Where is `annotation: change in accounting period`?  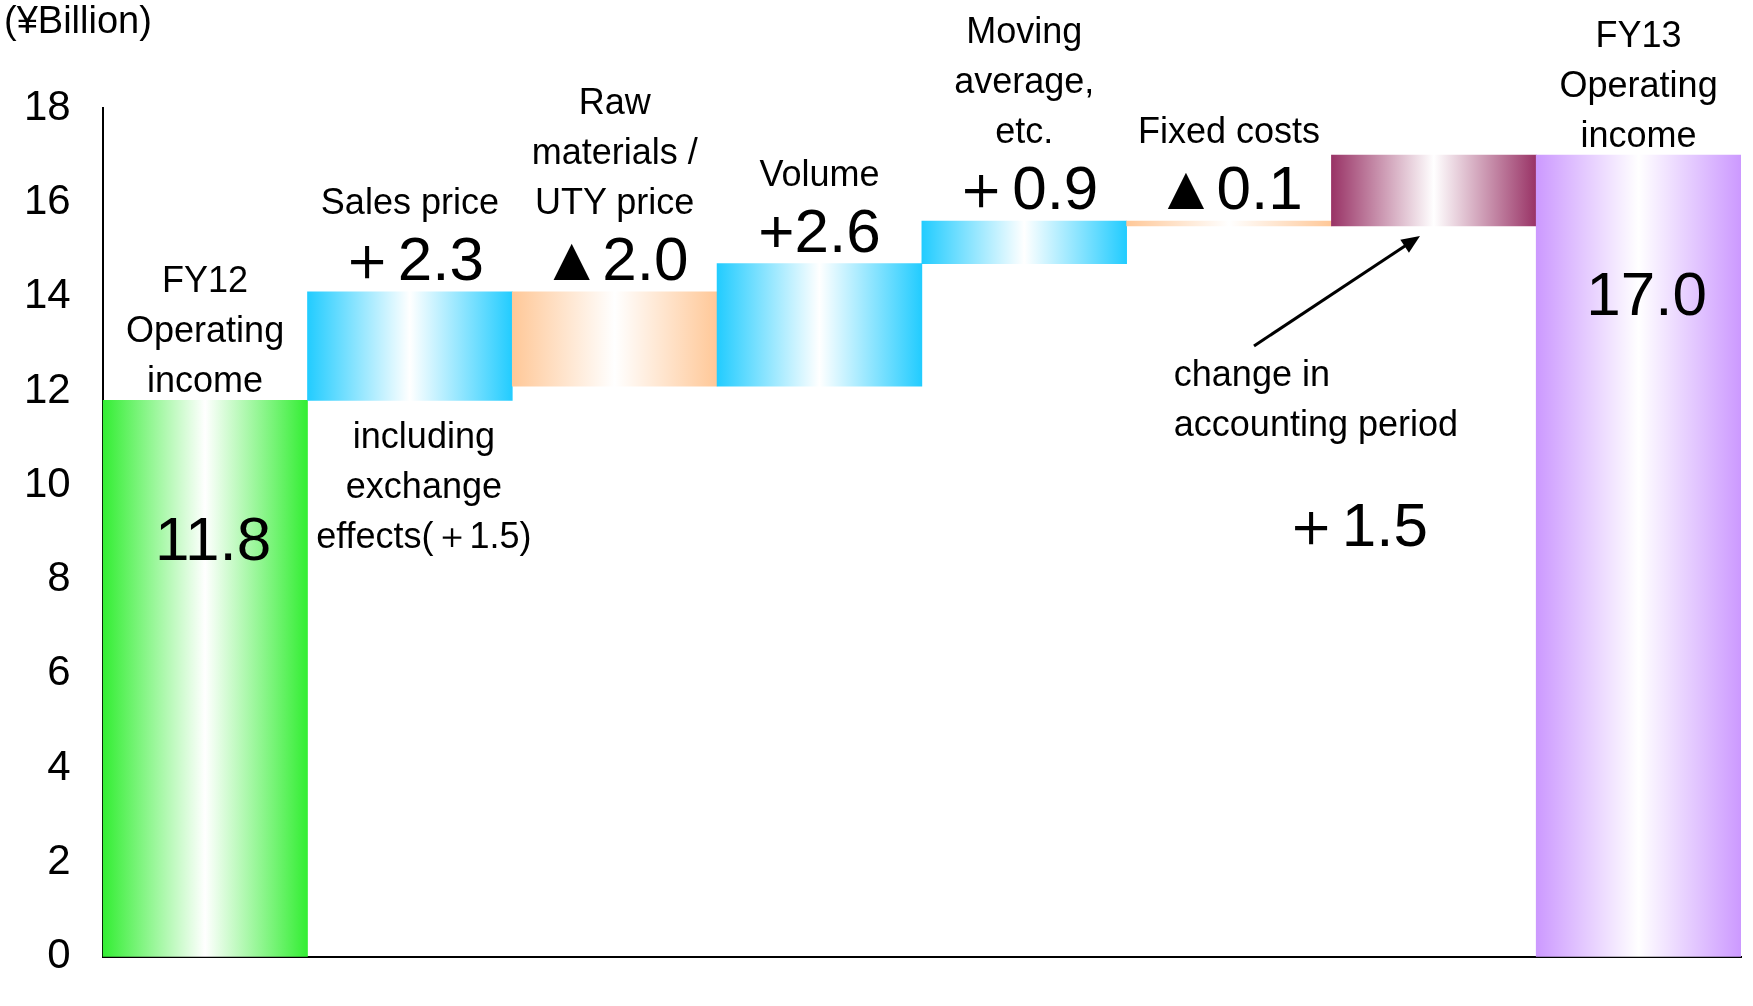 annotation: change in accounting period is located at coordinates (1316, 398).